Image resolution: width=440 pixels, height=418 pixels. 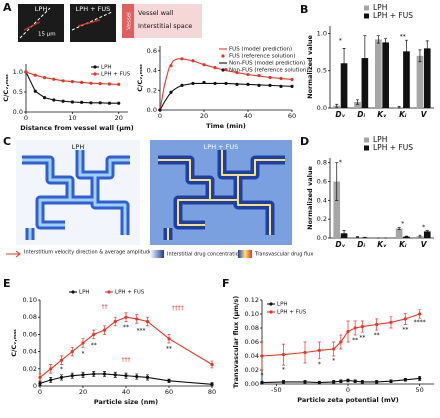 What do you see at coordinates (382, 114) in the screenshot?
I see `x-tick-label: Kᵥ` at bounding box center [382, 114].